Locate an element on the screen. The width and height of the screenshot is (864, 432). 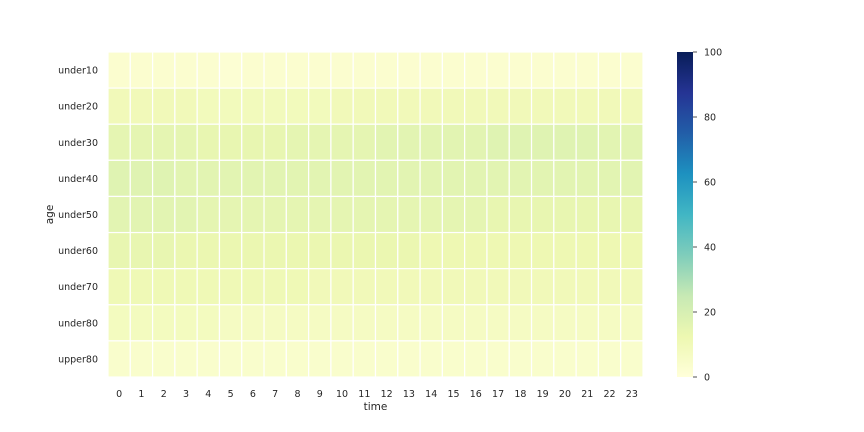
x-tick-label: 3 is located at coordinates (186, 394).